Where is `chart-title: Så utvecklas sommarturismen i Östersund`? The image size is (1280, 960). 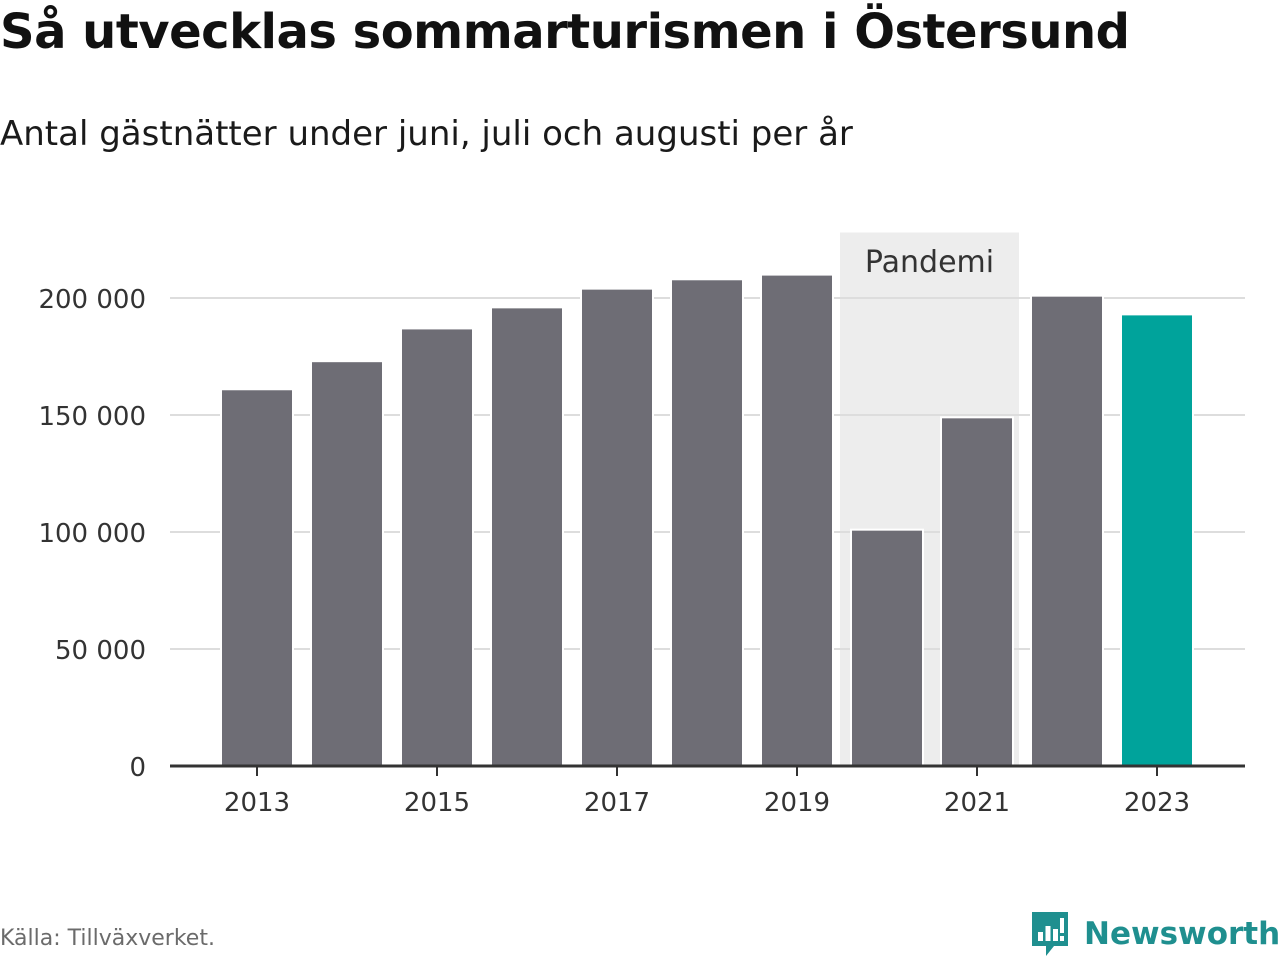
chart-title: Så utvecklas sommarturismen i Östersund is located at coordinates (565, 32).